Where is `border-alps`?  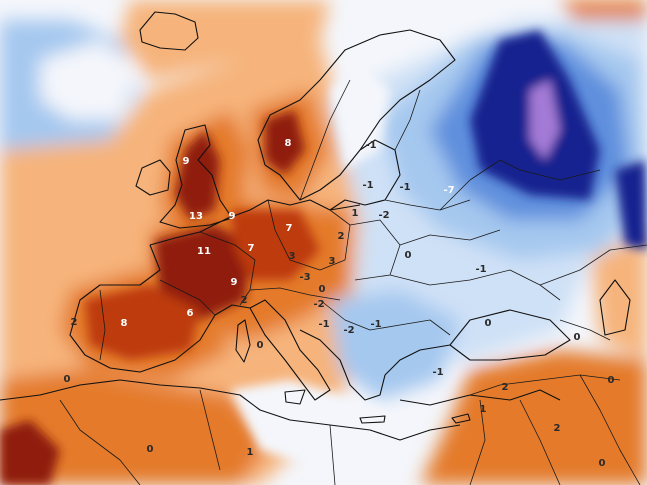
border-alps is located at coordinates (295, 294).